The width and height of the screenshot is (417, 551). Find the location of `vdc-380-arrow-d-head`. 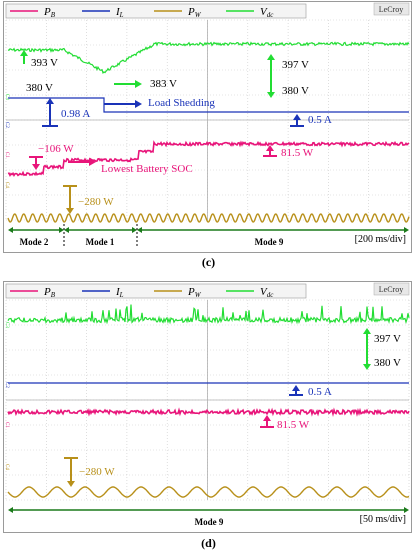

vdc-380-arrow-d-head is located at coordinates (367, 367).